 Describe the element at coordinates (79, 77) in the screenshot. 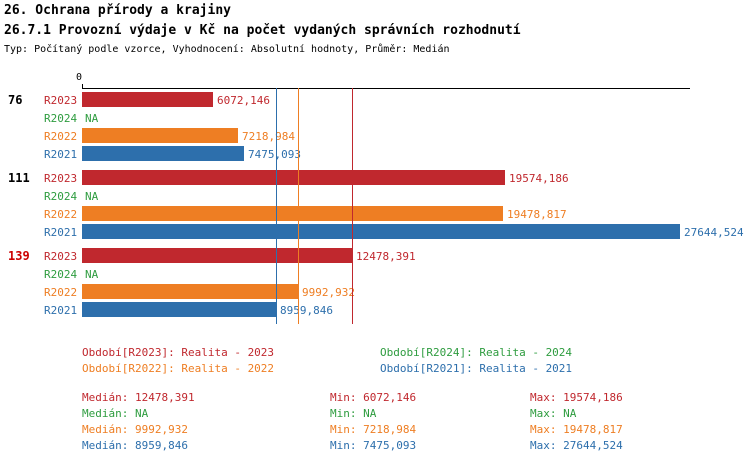

I see `axis-zero-label: 0` at that location.